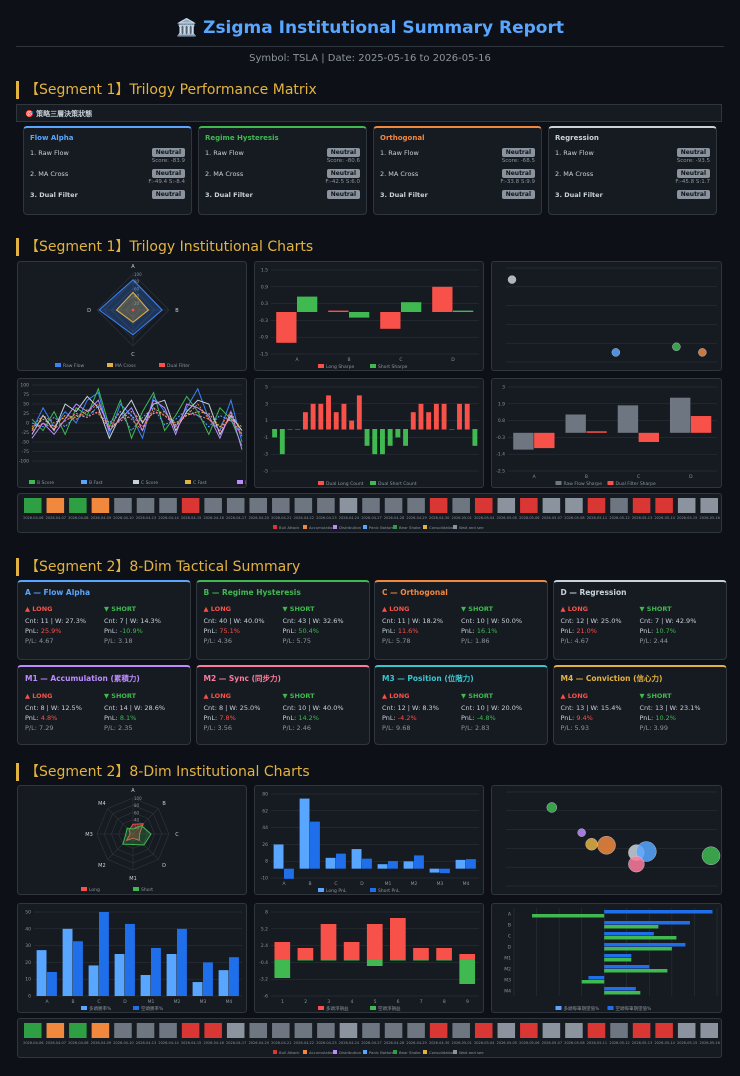  Describe the element at coordinates (351, 1002) in the screenshot. I see `x-tick-label: 4` at that location.